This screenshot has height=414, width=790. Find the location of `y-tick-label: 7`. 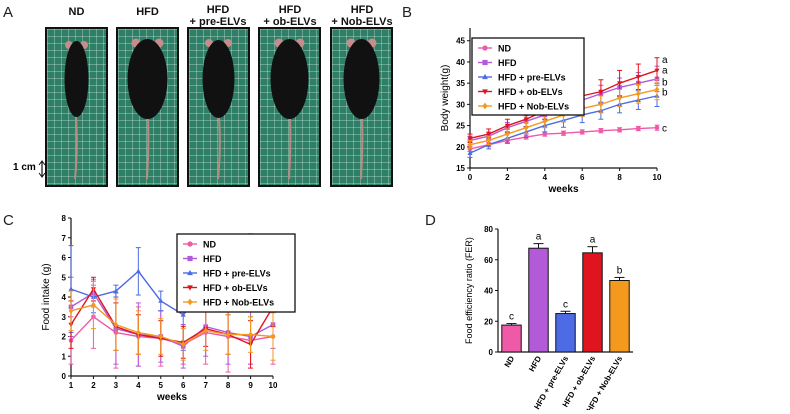

y-tick-label: 7 is located at coordinates (64, 238).